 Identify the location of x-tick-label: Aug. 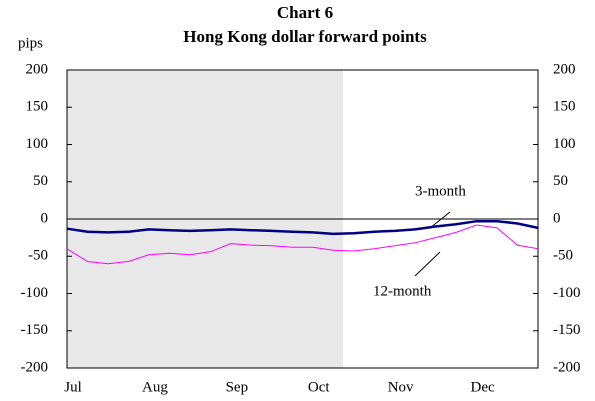
(155, 387).